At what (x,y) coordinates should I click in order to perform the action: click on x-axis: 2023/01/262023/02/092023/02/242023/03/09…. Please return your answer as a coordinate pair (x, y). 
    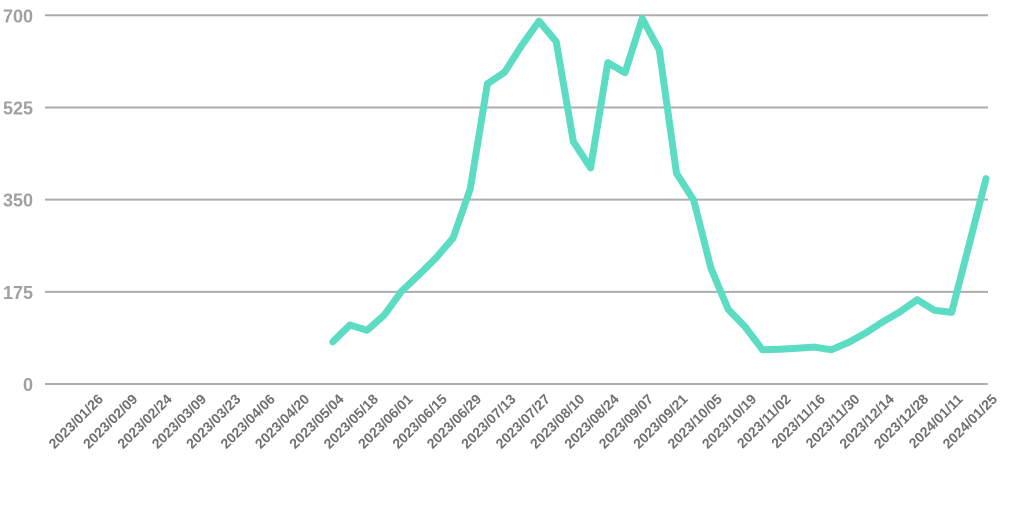
    Looking at the image, I should click on (522, 421).